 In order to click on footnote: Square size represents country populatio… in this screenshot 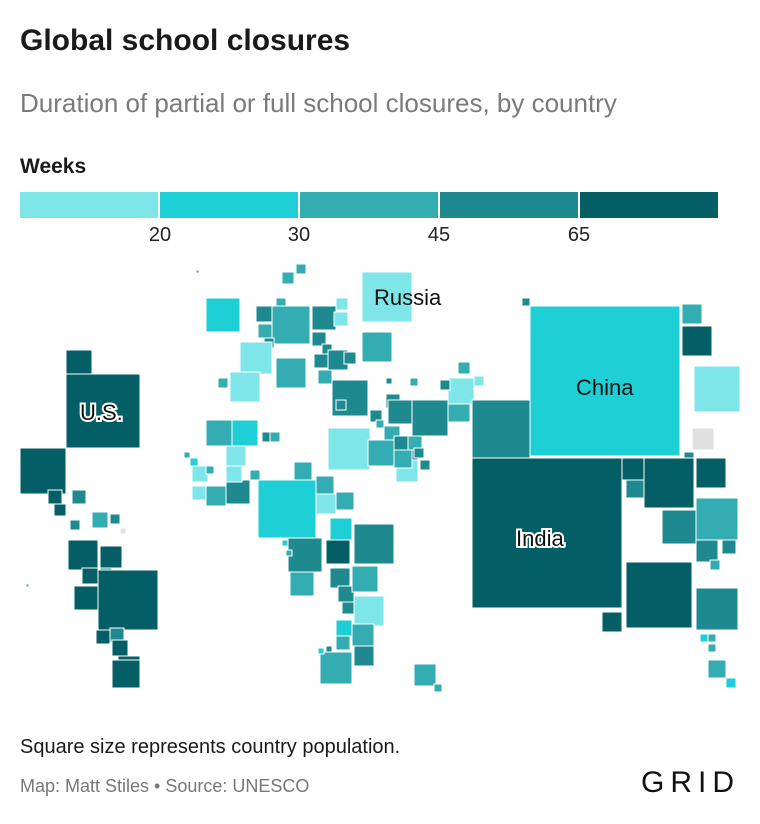, I will do `click(210, 747)`.